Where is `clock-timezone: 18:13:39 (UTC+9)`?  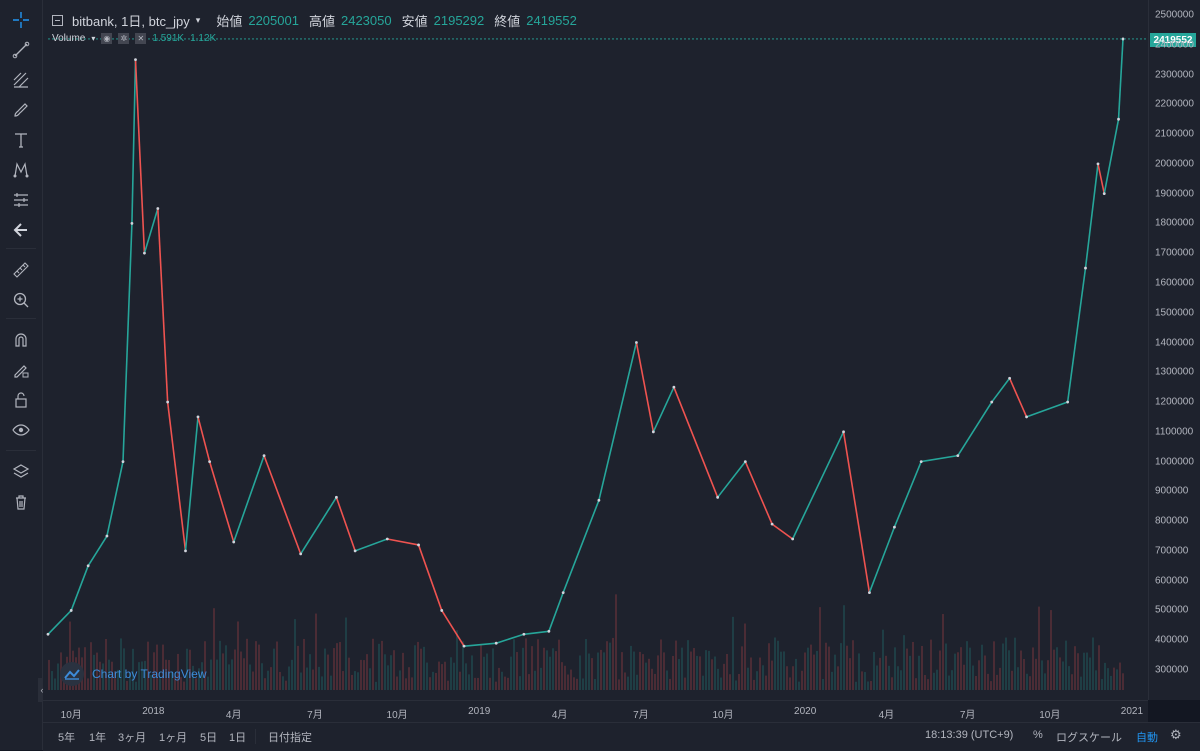
clock-timezone: 18:13:39 (UTC+9) is located at coordinates (969, 735).